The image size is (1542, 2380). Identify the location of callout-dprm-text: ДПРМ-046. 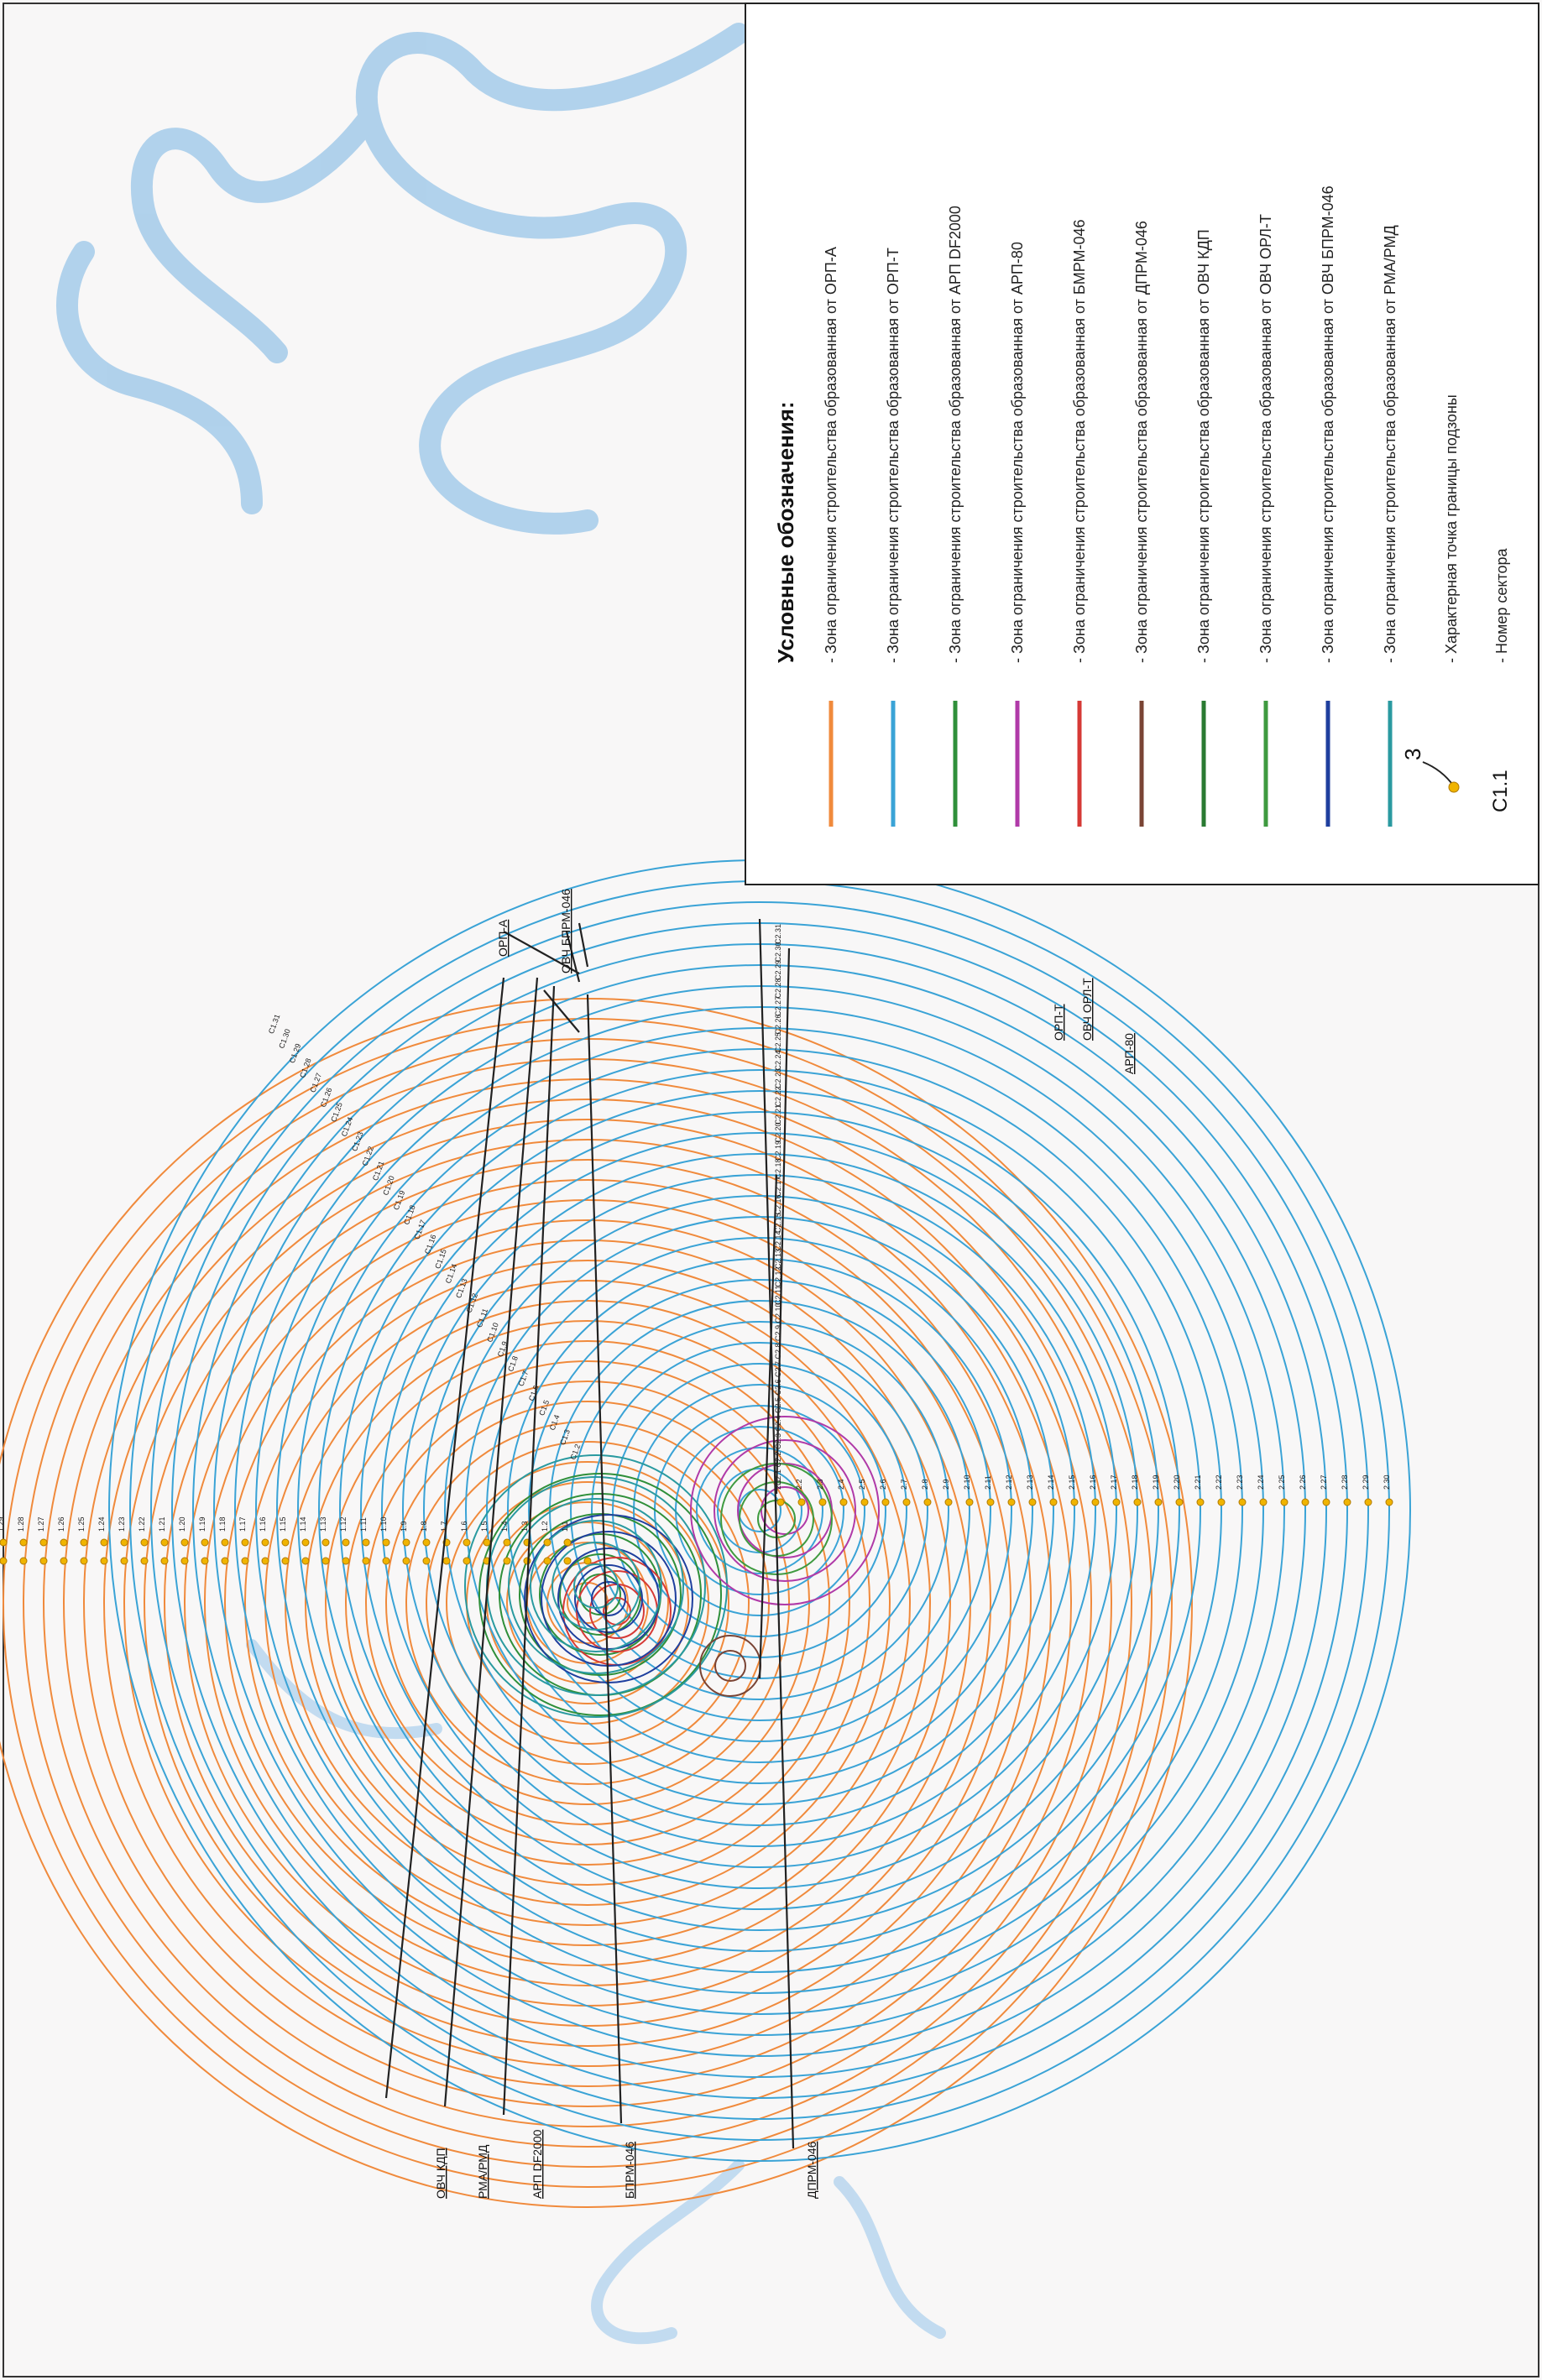
(811, 2170).